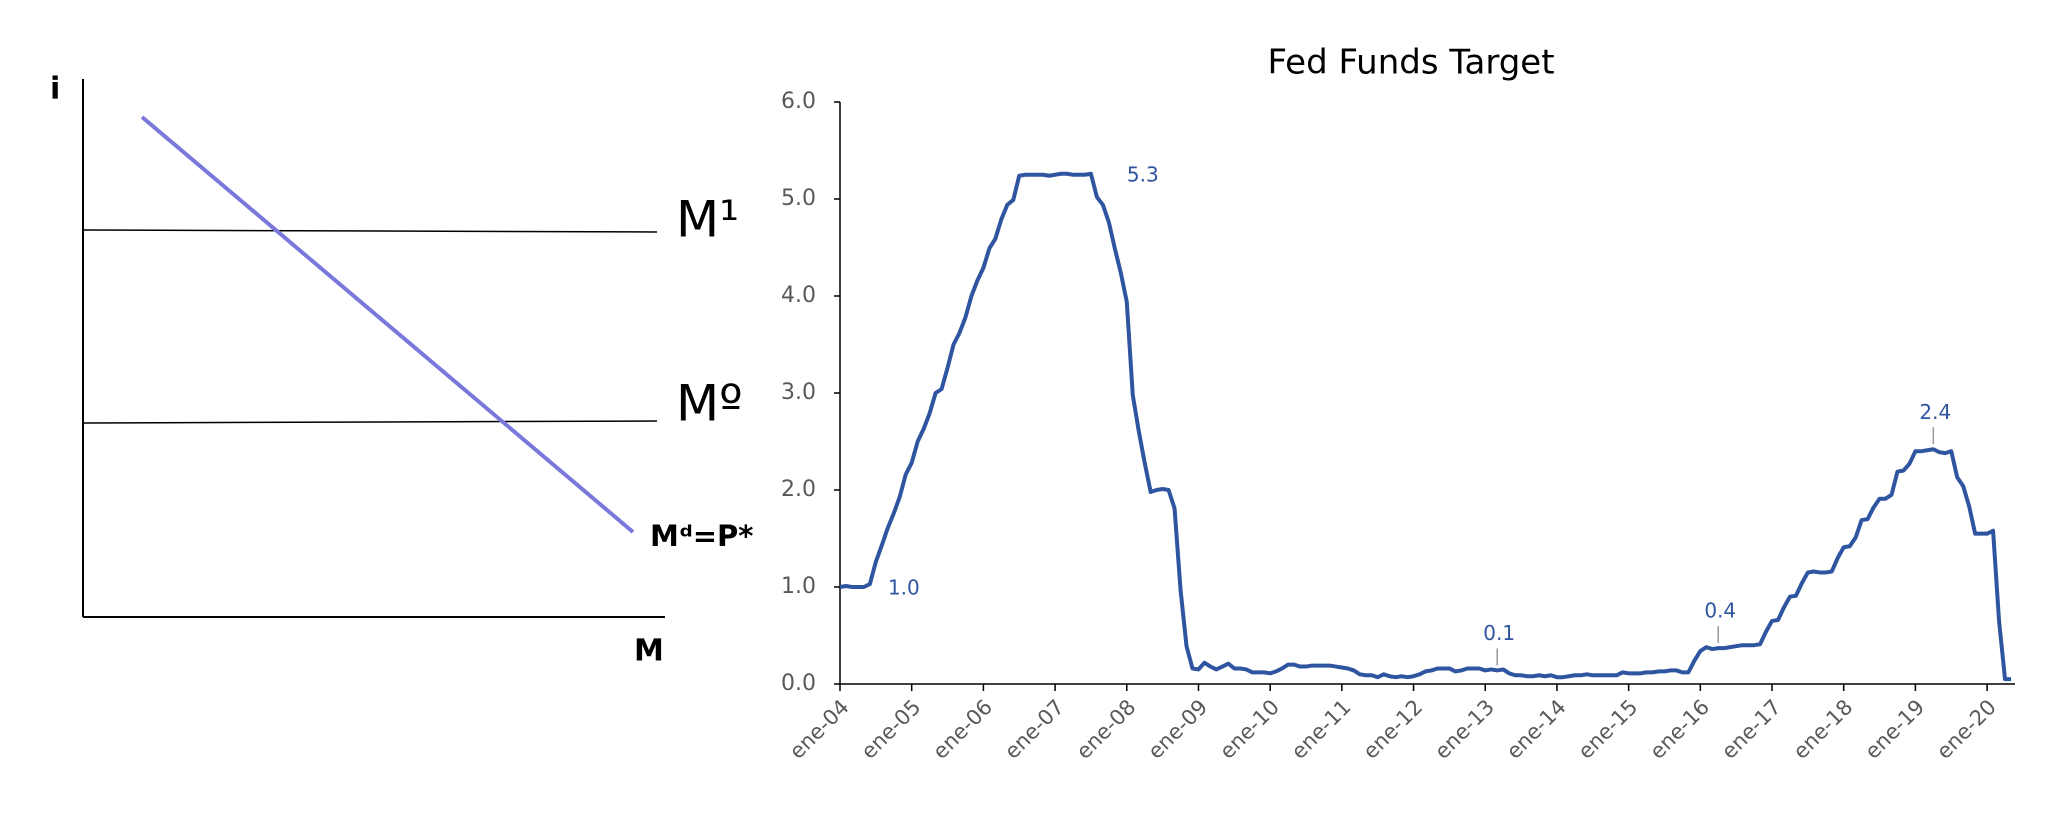  I want to click on data-label: 0.1, so click(1499, 633).